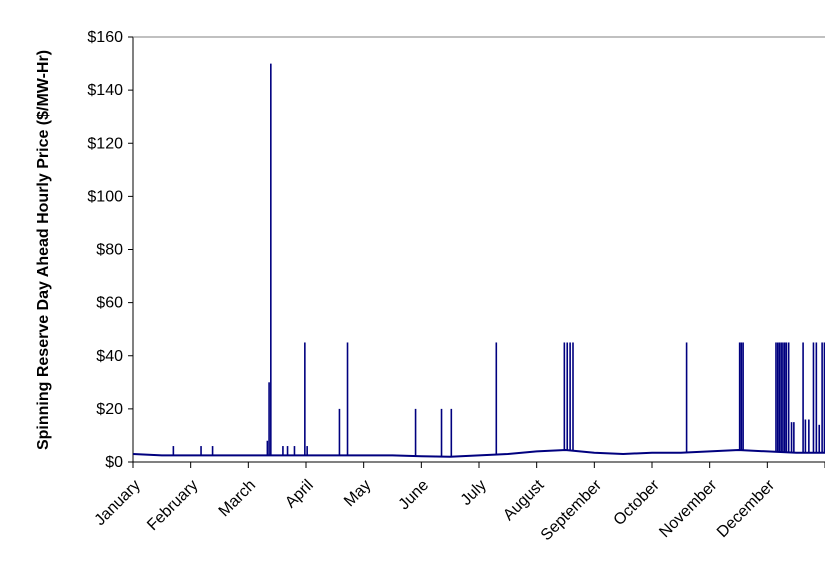  I want to click on y-tick-label: $100, so click(105, 196).